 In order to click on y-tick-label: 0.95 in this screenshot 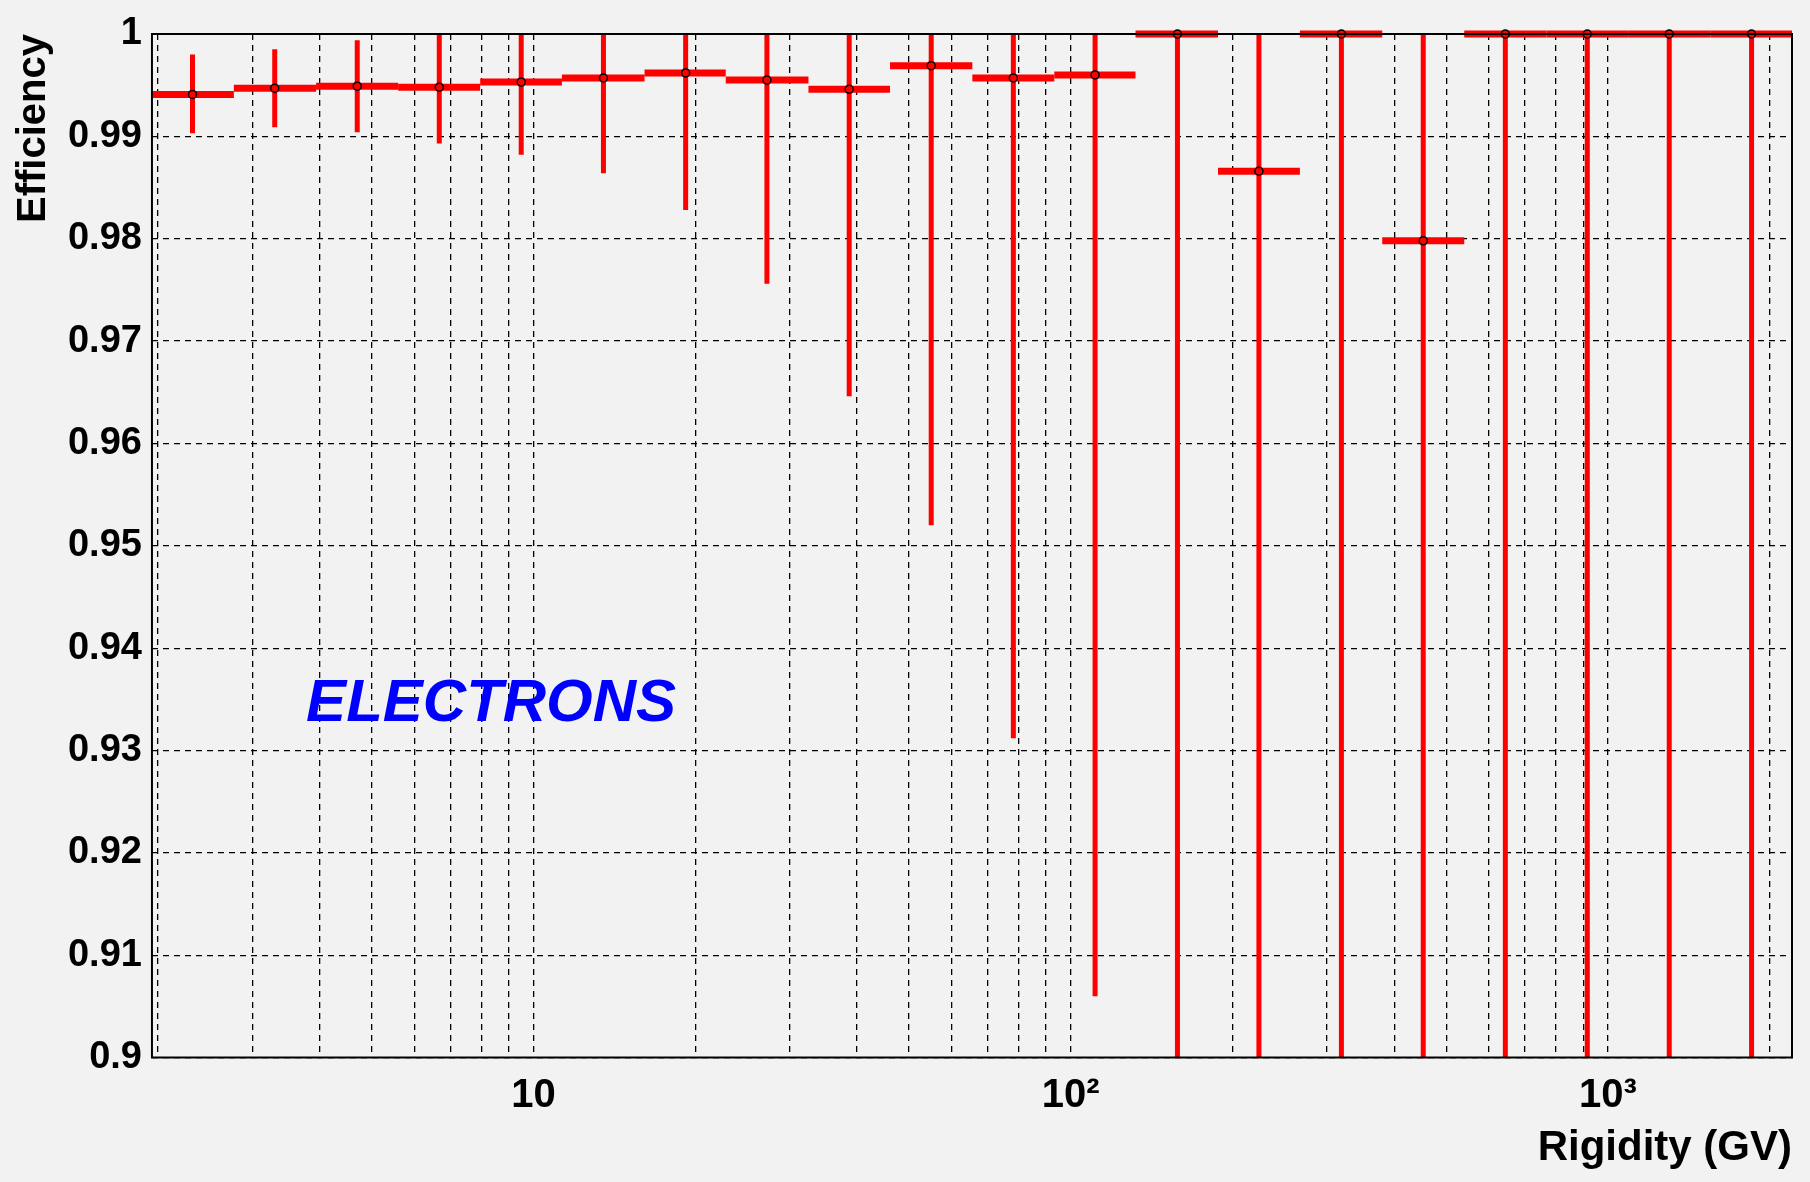, I will do `click(104, 543)`.